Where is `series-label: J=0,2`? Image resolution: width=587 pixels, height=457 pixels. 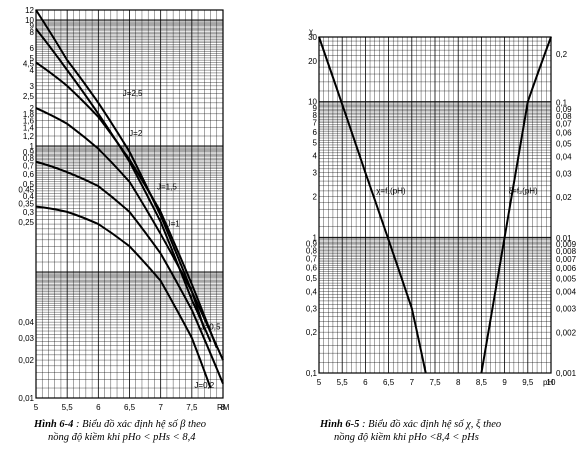
series-label: J=0,2 is located at coordinates (204, 385).